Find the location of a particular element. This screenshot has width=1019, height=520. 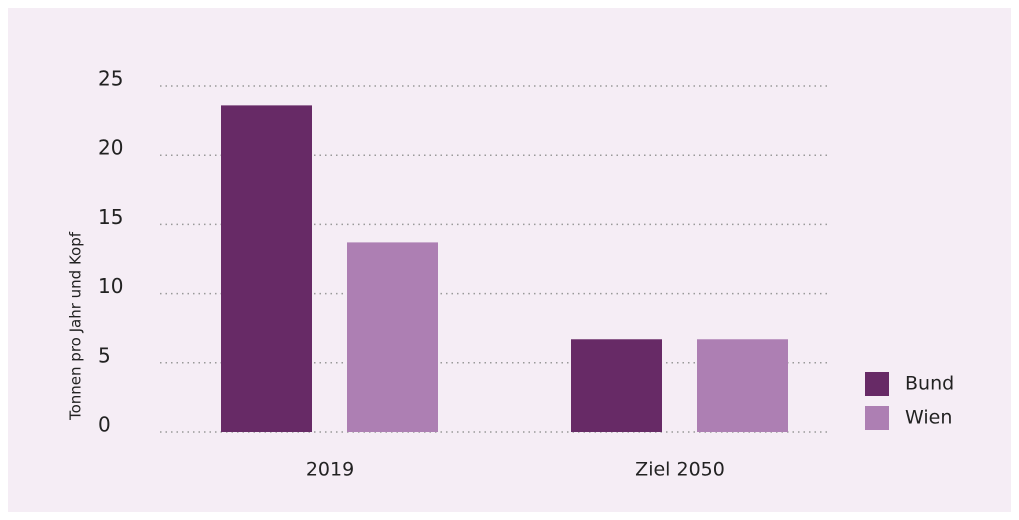

y-tick-label: 25 is located at coordinates (110, 79).